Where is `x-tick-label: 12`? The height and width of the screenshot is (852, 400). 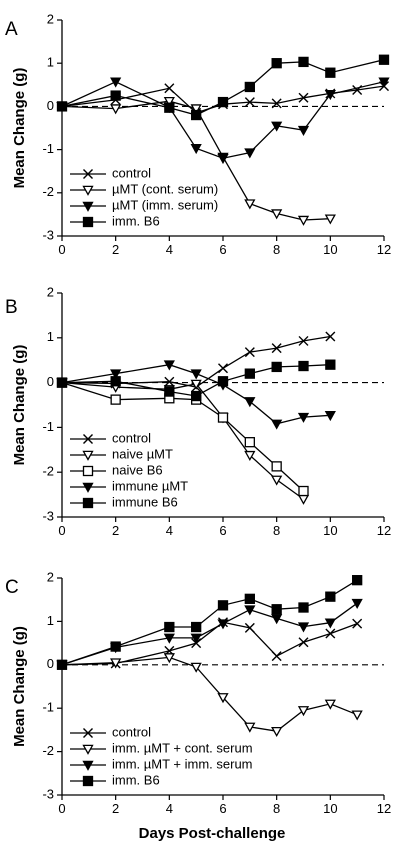 x-tick-label: 12 is located at coordinates (384, 530).